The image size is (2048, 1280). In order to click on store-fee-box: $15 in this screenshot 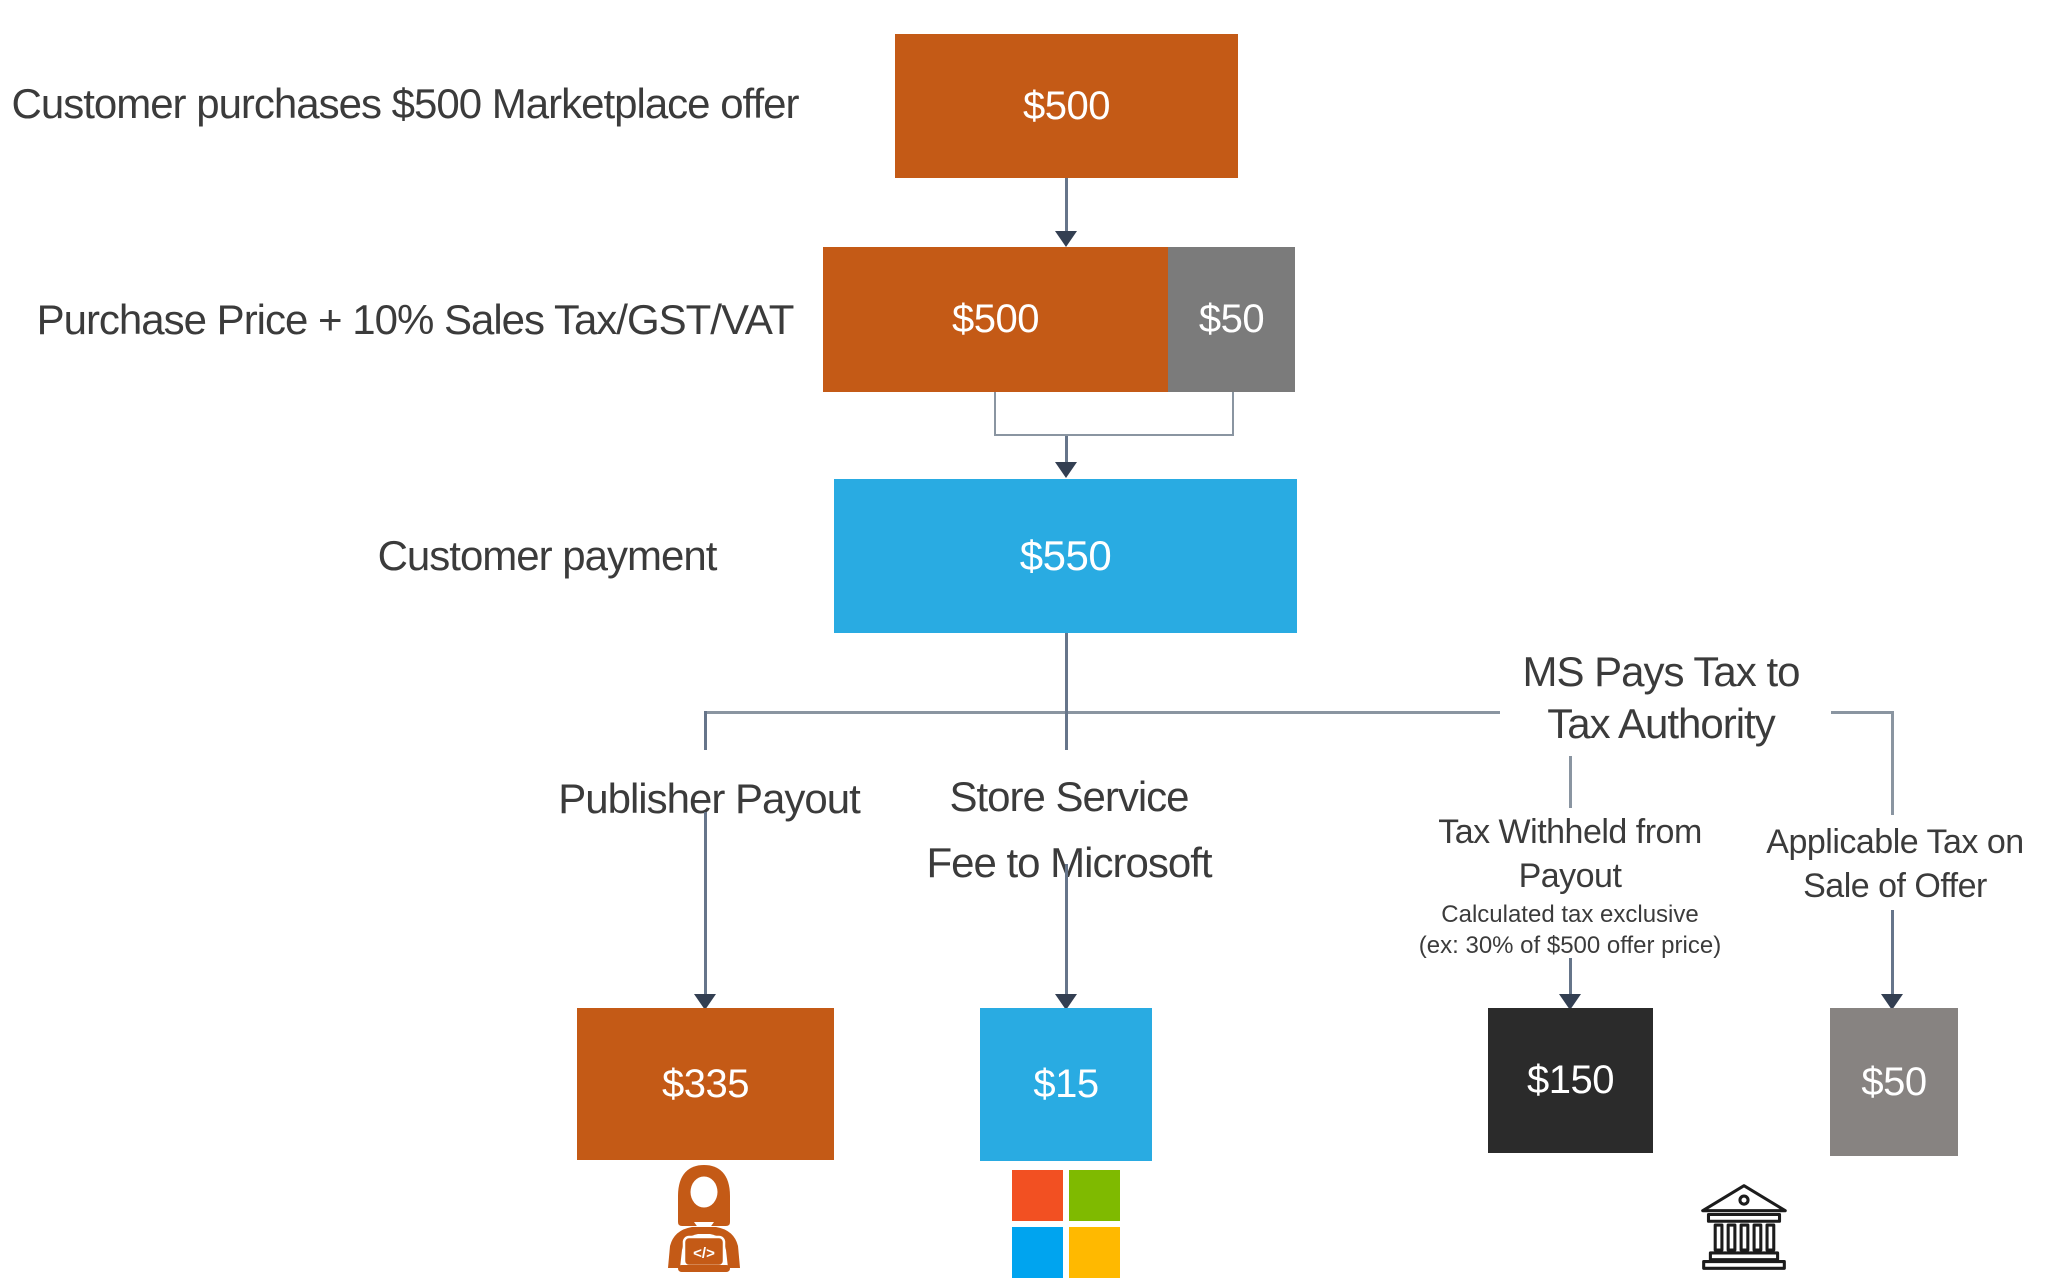, I will do `click(1066, 1084)`.